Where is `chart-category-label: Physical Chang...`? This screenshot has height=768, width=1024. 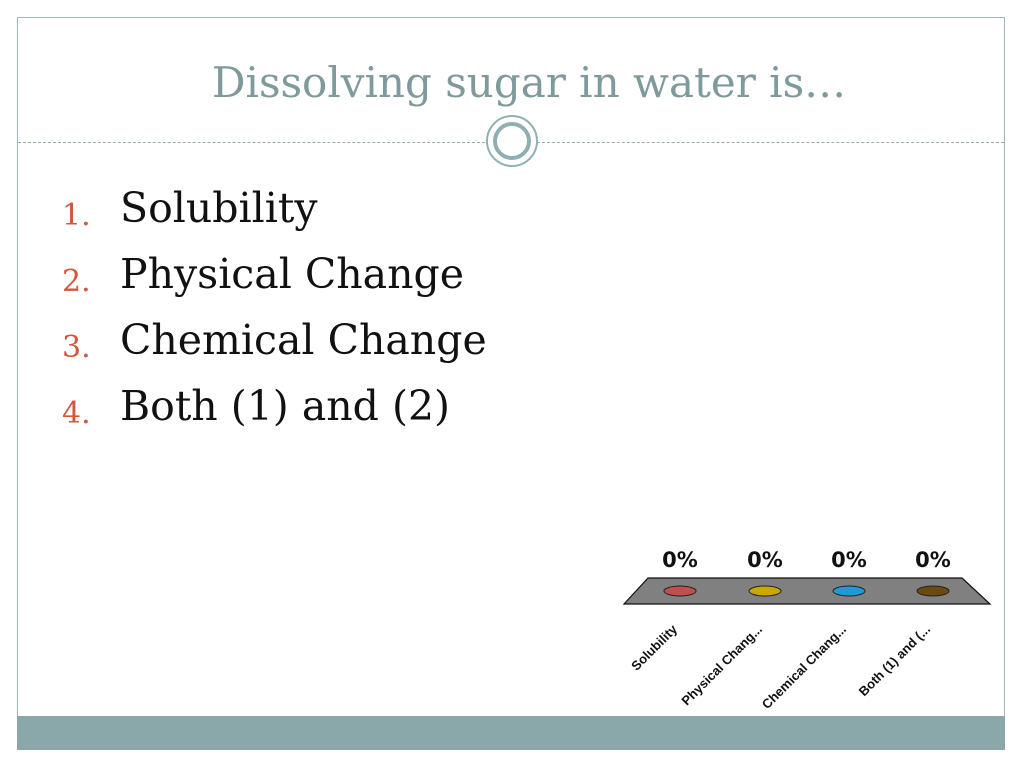
chart-category-label: Physical Chang... is located at coordinates (721, 665).